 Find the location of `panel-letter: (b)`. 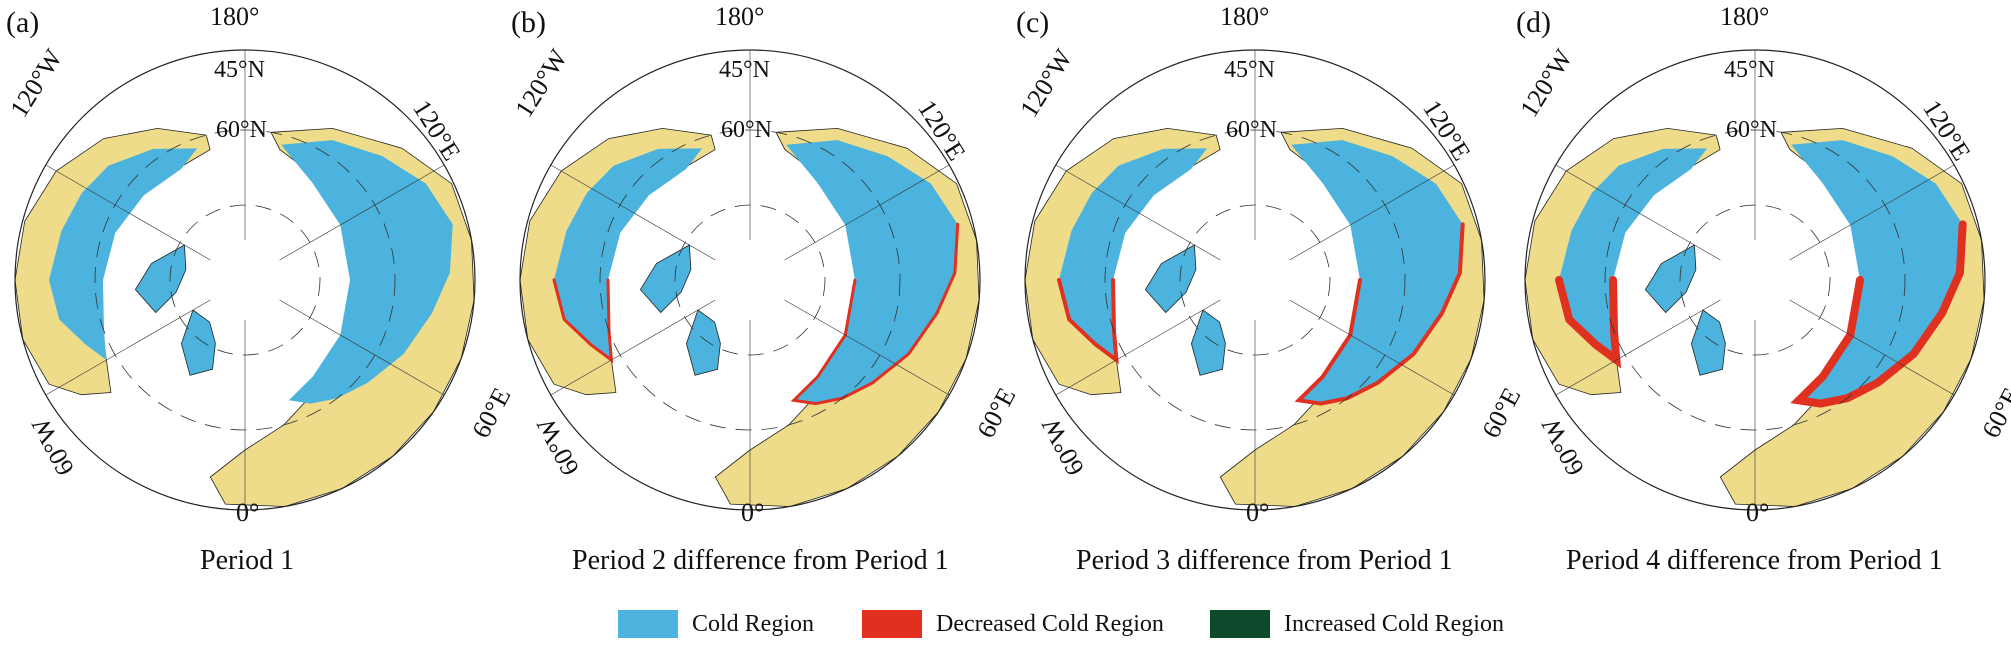

panel-letter: (b) is located at coordinates (528, 22).